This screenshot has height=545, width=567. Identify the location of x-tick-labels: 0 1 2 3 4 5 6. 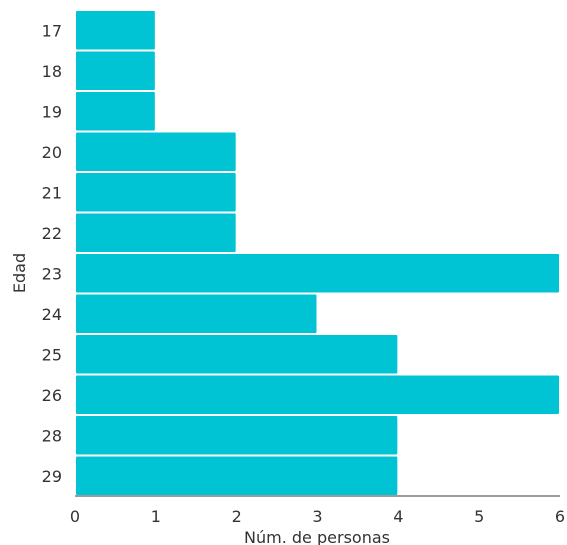
(317, 516).